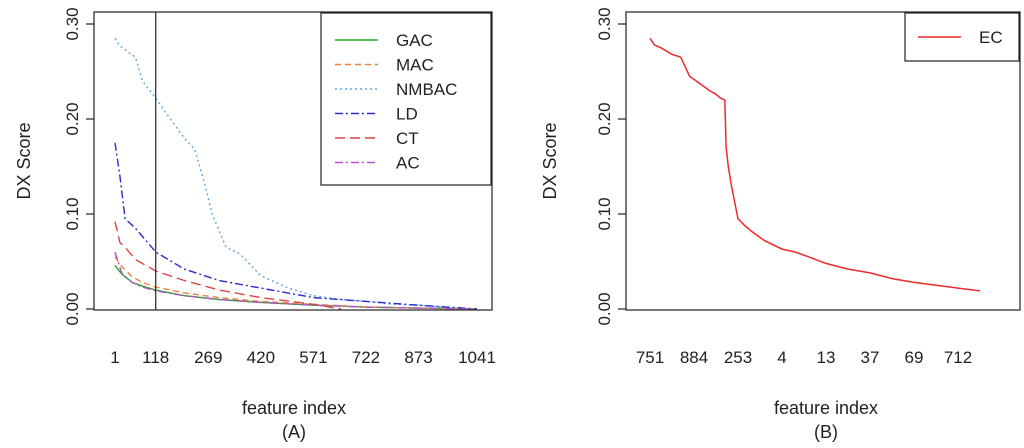 The height and width of the screenshot is (448, 1024). I want to click on panel-b-x-tick-label: 751, so click(650, 357).